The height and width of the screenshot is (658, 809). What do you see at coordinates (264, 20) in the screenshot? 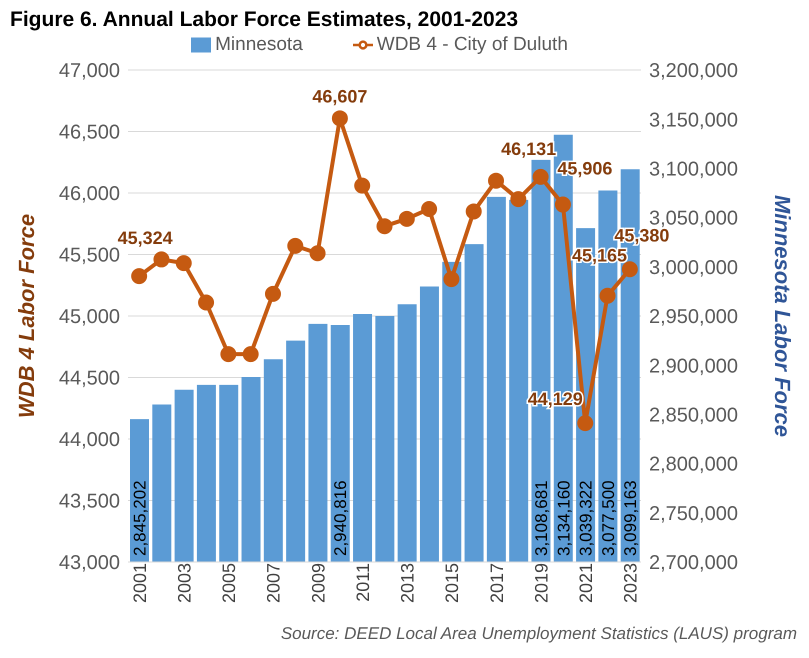
I see `chart-title: Figure 6. Annual Labor Force Estimates, 2001-2023` at bounding box center [264, 20].